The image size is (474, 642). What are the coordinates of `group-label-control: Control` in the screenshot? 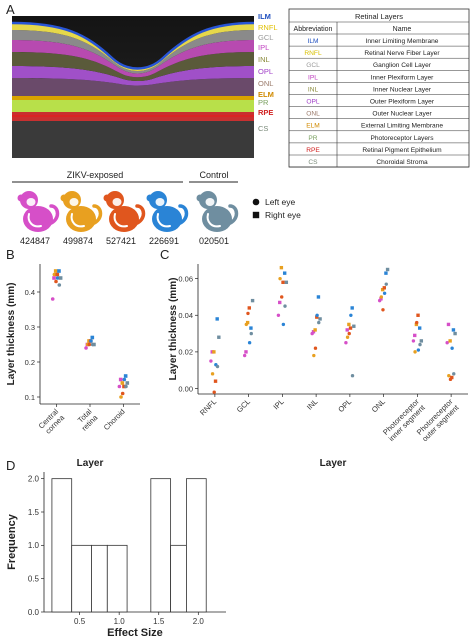 It's located at (213, 175).